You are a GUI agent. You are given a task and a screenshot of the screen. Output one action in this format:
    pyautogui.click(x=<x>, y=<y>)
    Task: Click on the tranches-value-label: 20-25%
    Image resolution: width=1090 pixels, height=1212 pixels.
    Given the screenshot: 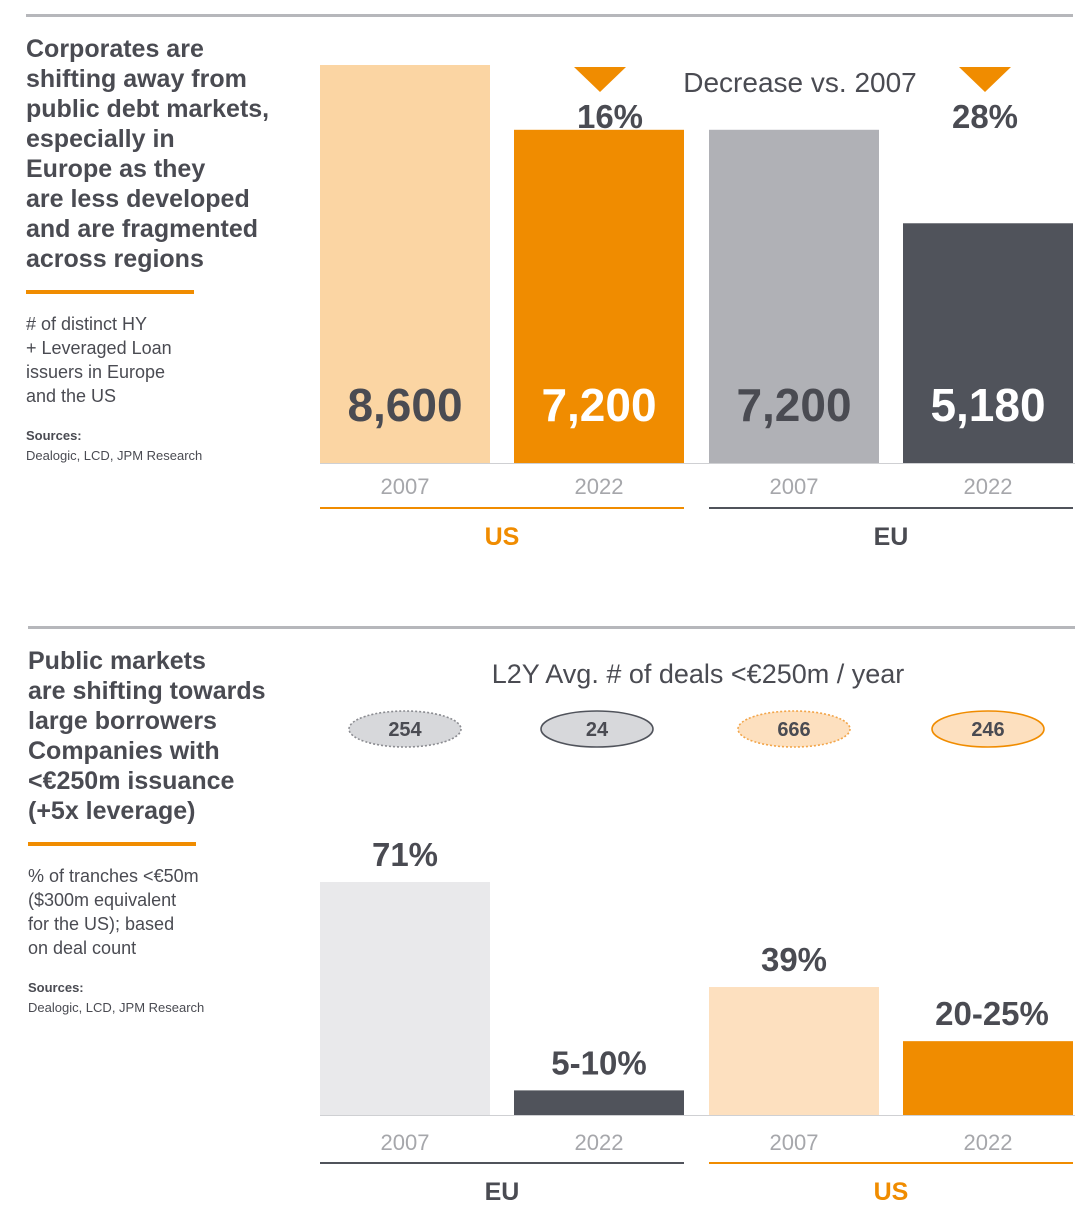 What is the action you would take?
    pyautogui.click(x=992, y=1013)
    